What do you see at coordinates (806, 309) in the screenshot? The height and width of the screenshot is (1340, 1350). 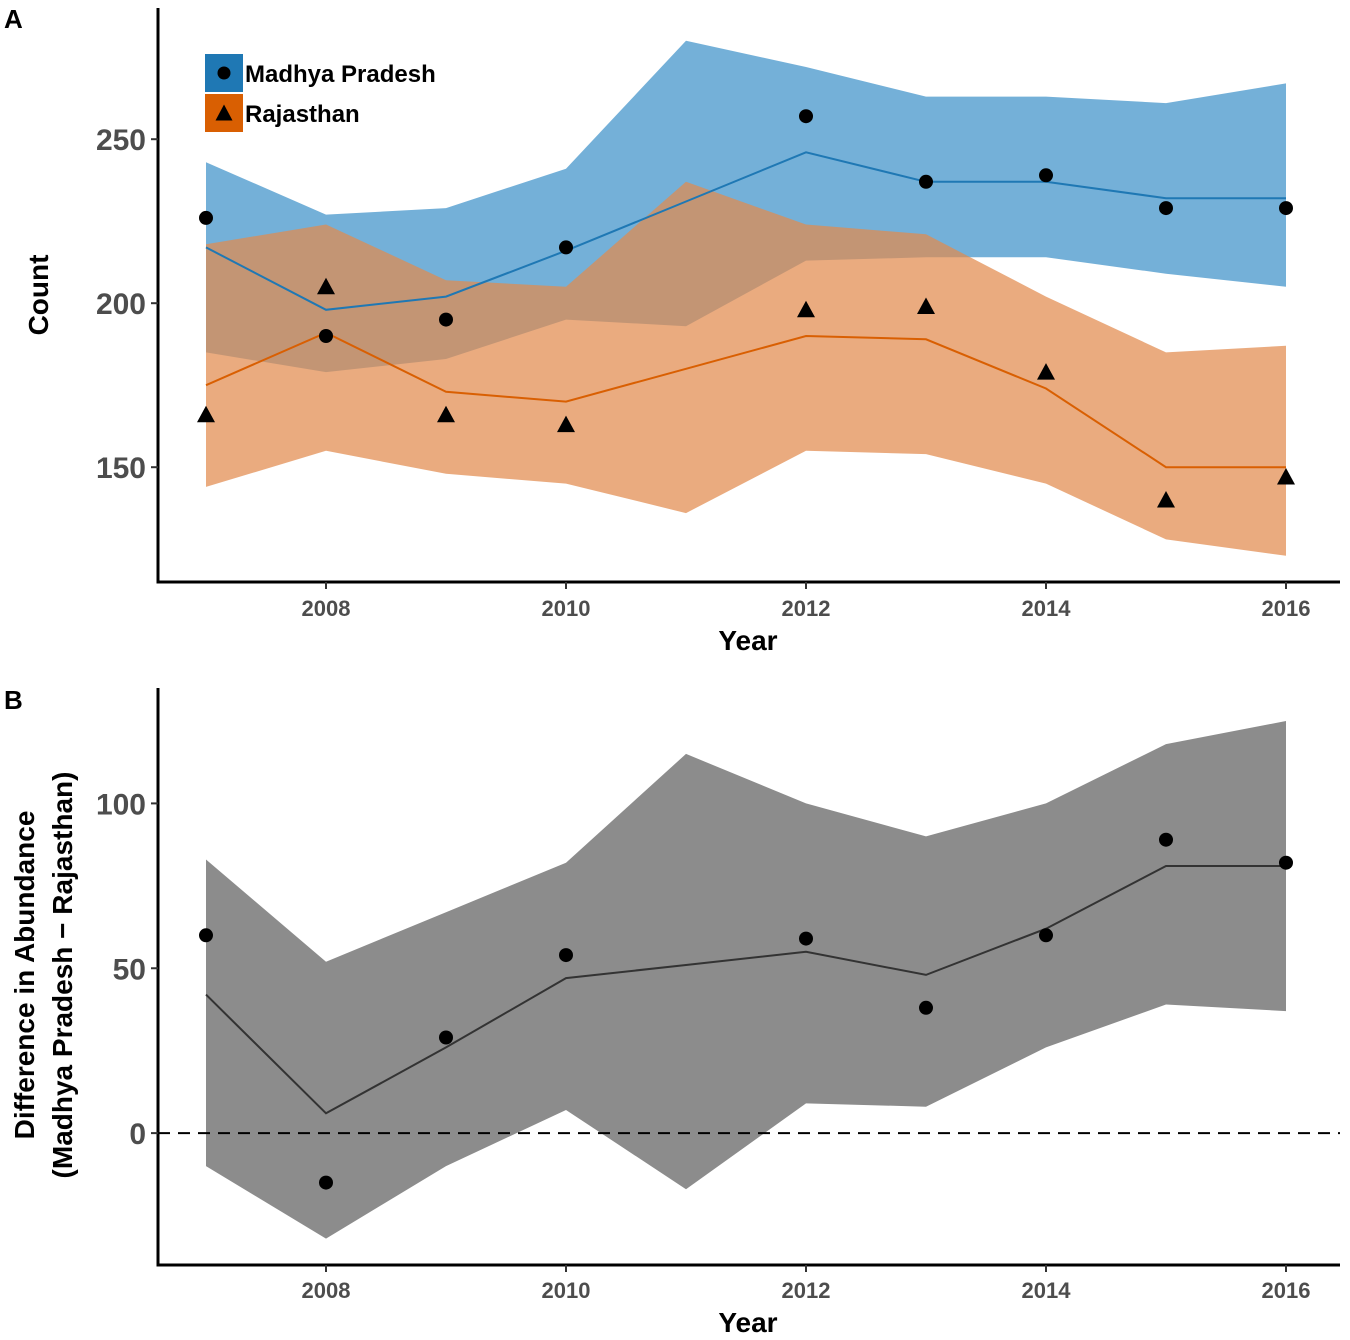 I see `point-rajasthan-2012` at bounding box center [806, 309].